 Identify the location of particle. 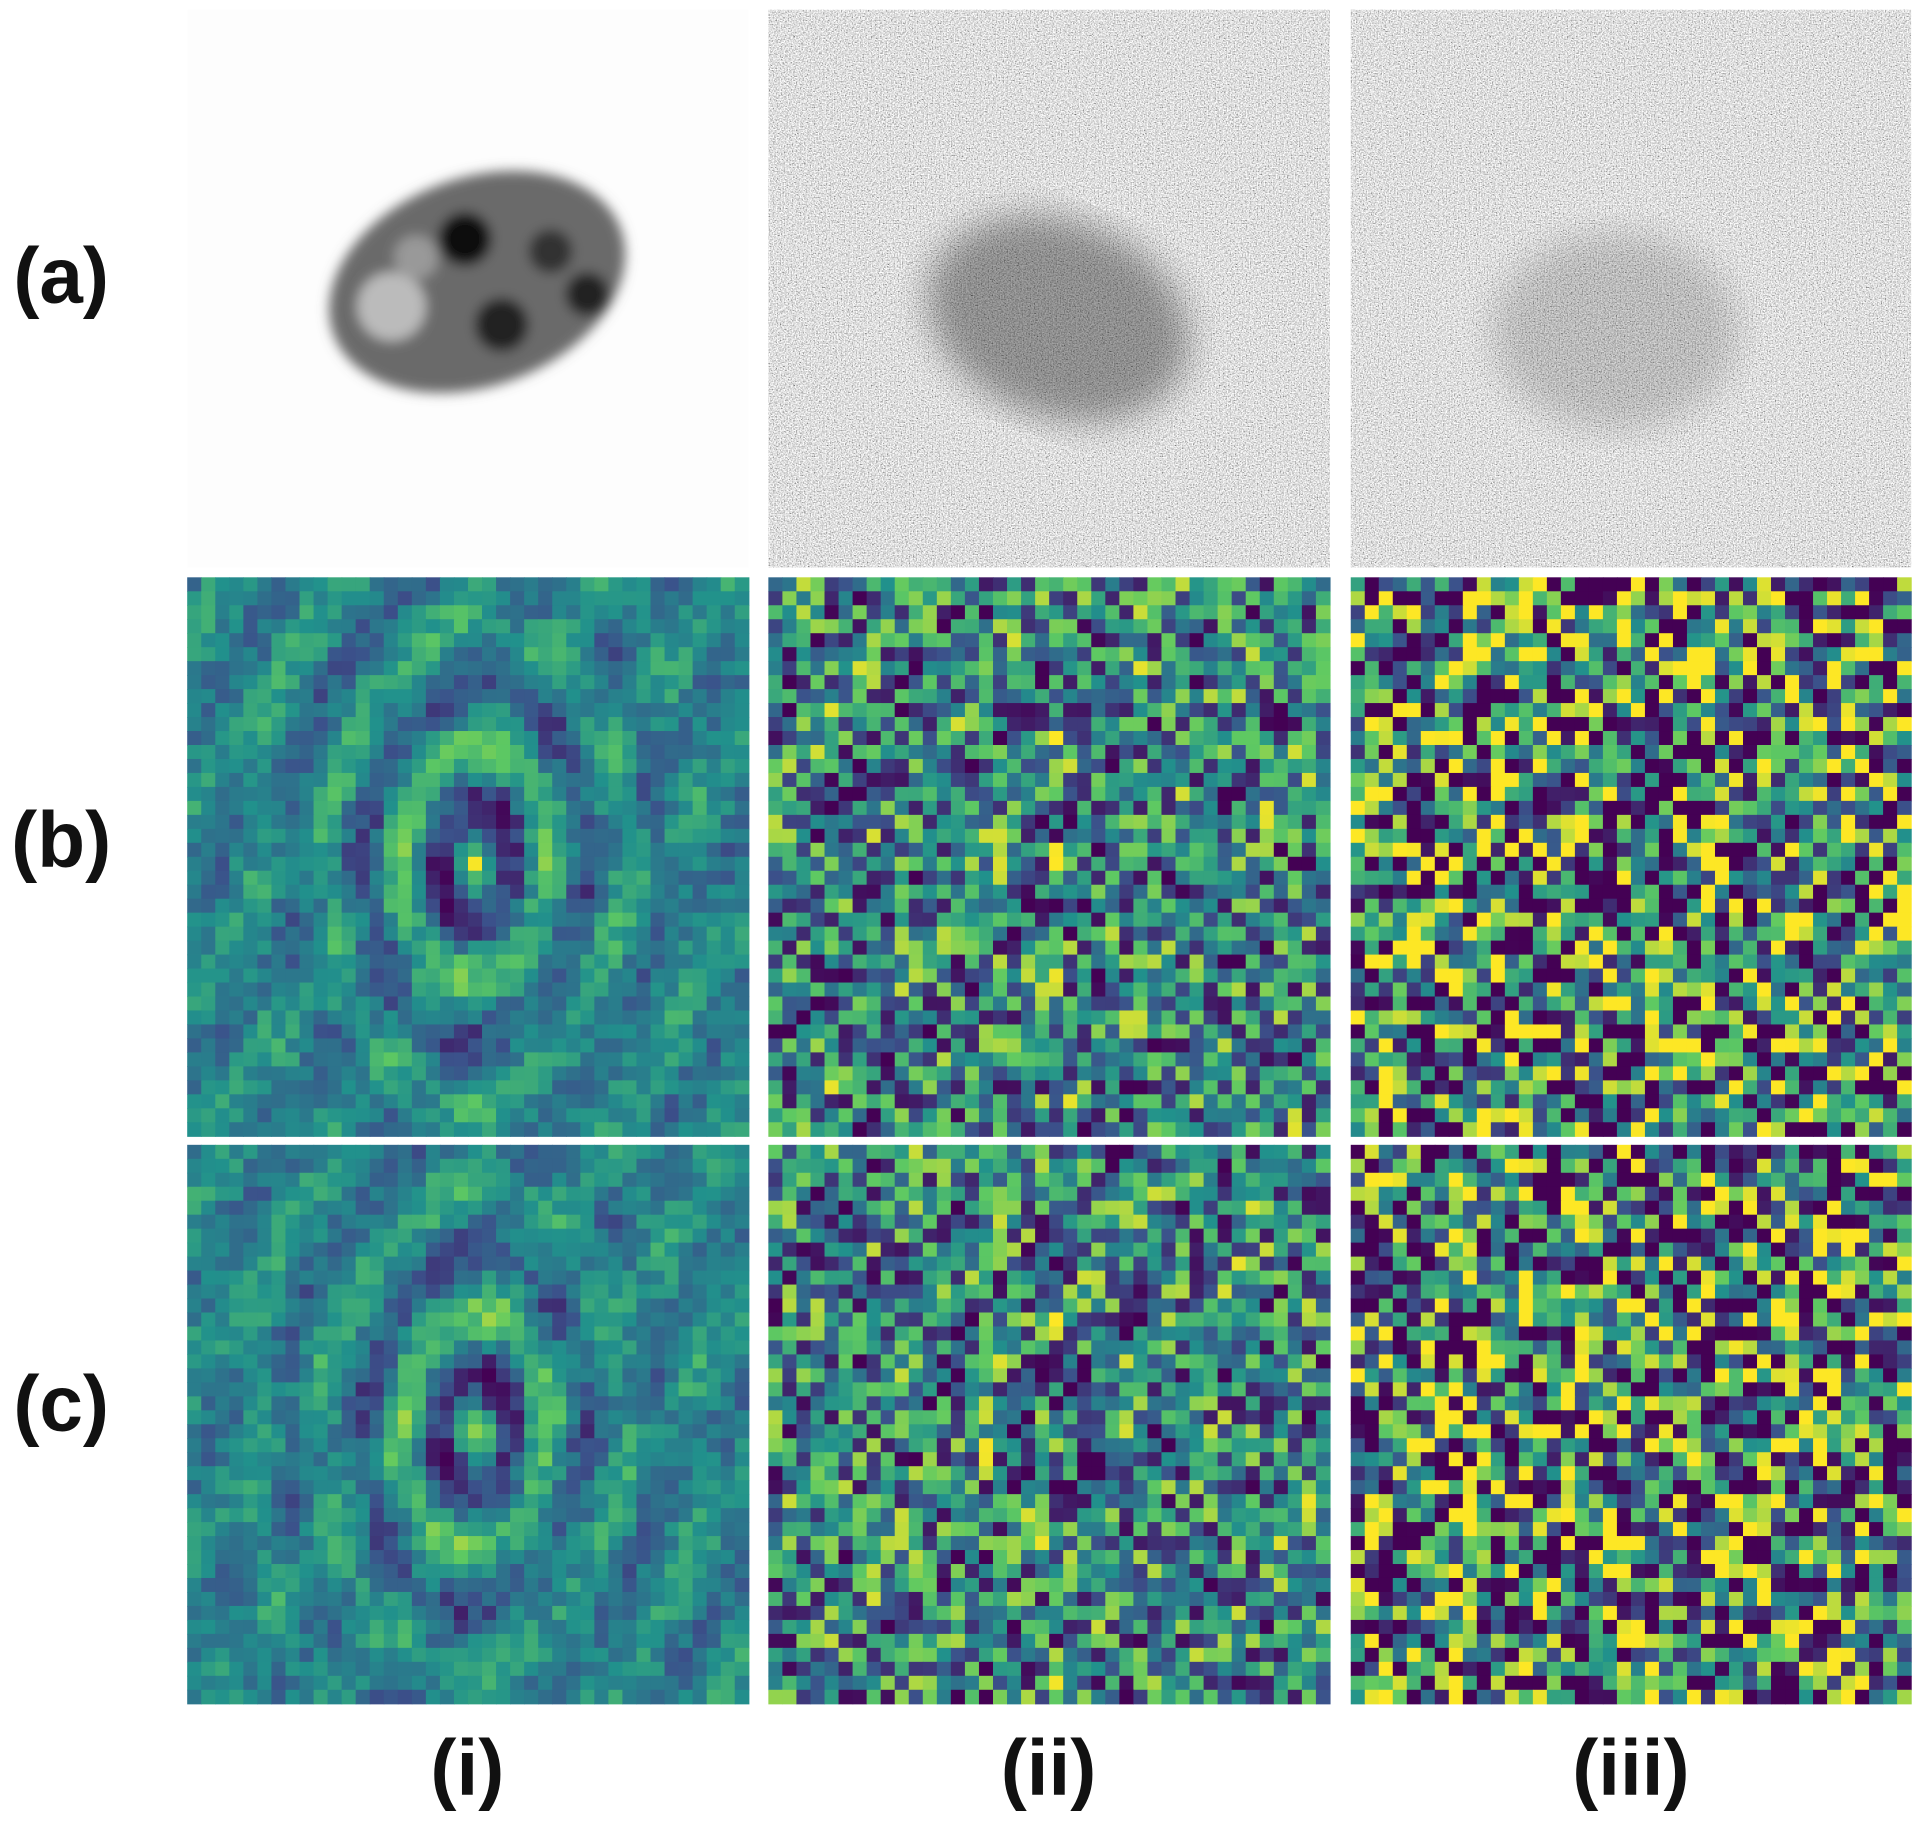
(477, 281).